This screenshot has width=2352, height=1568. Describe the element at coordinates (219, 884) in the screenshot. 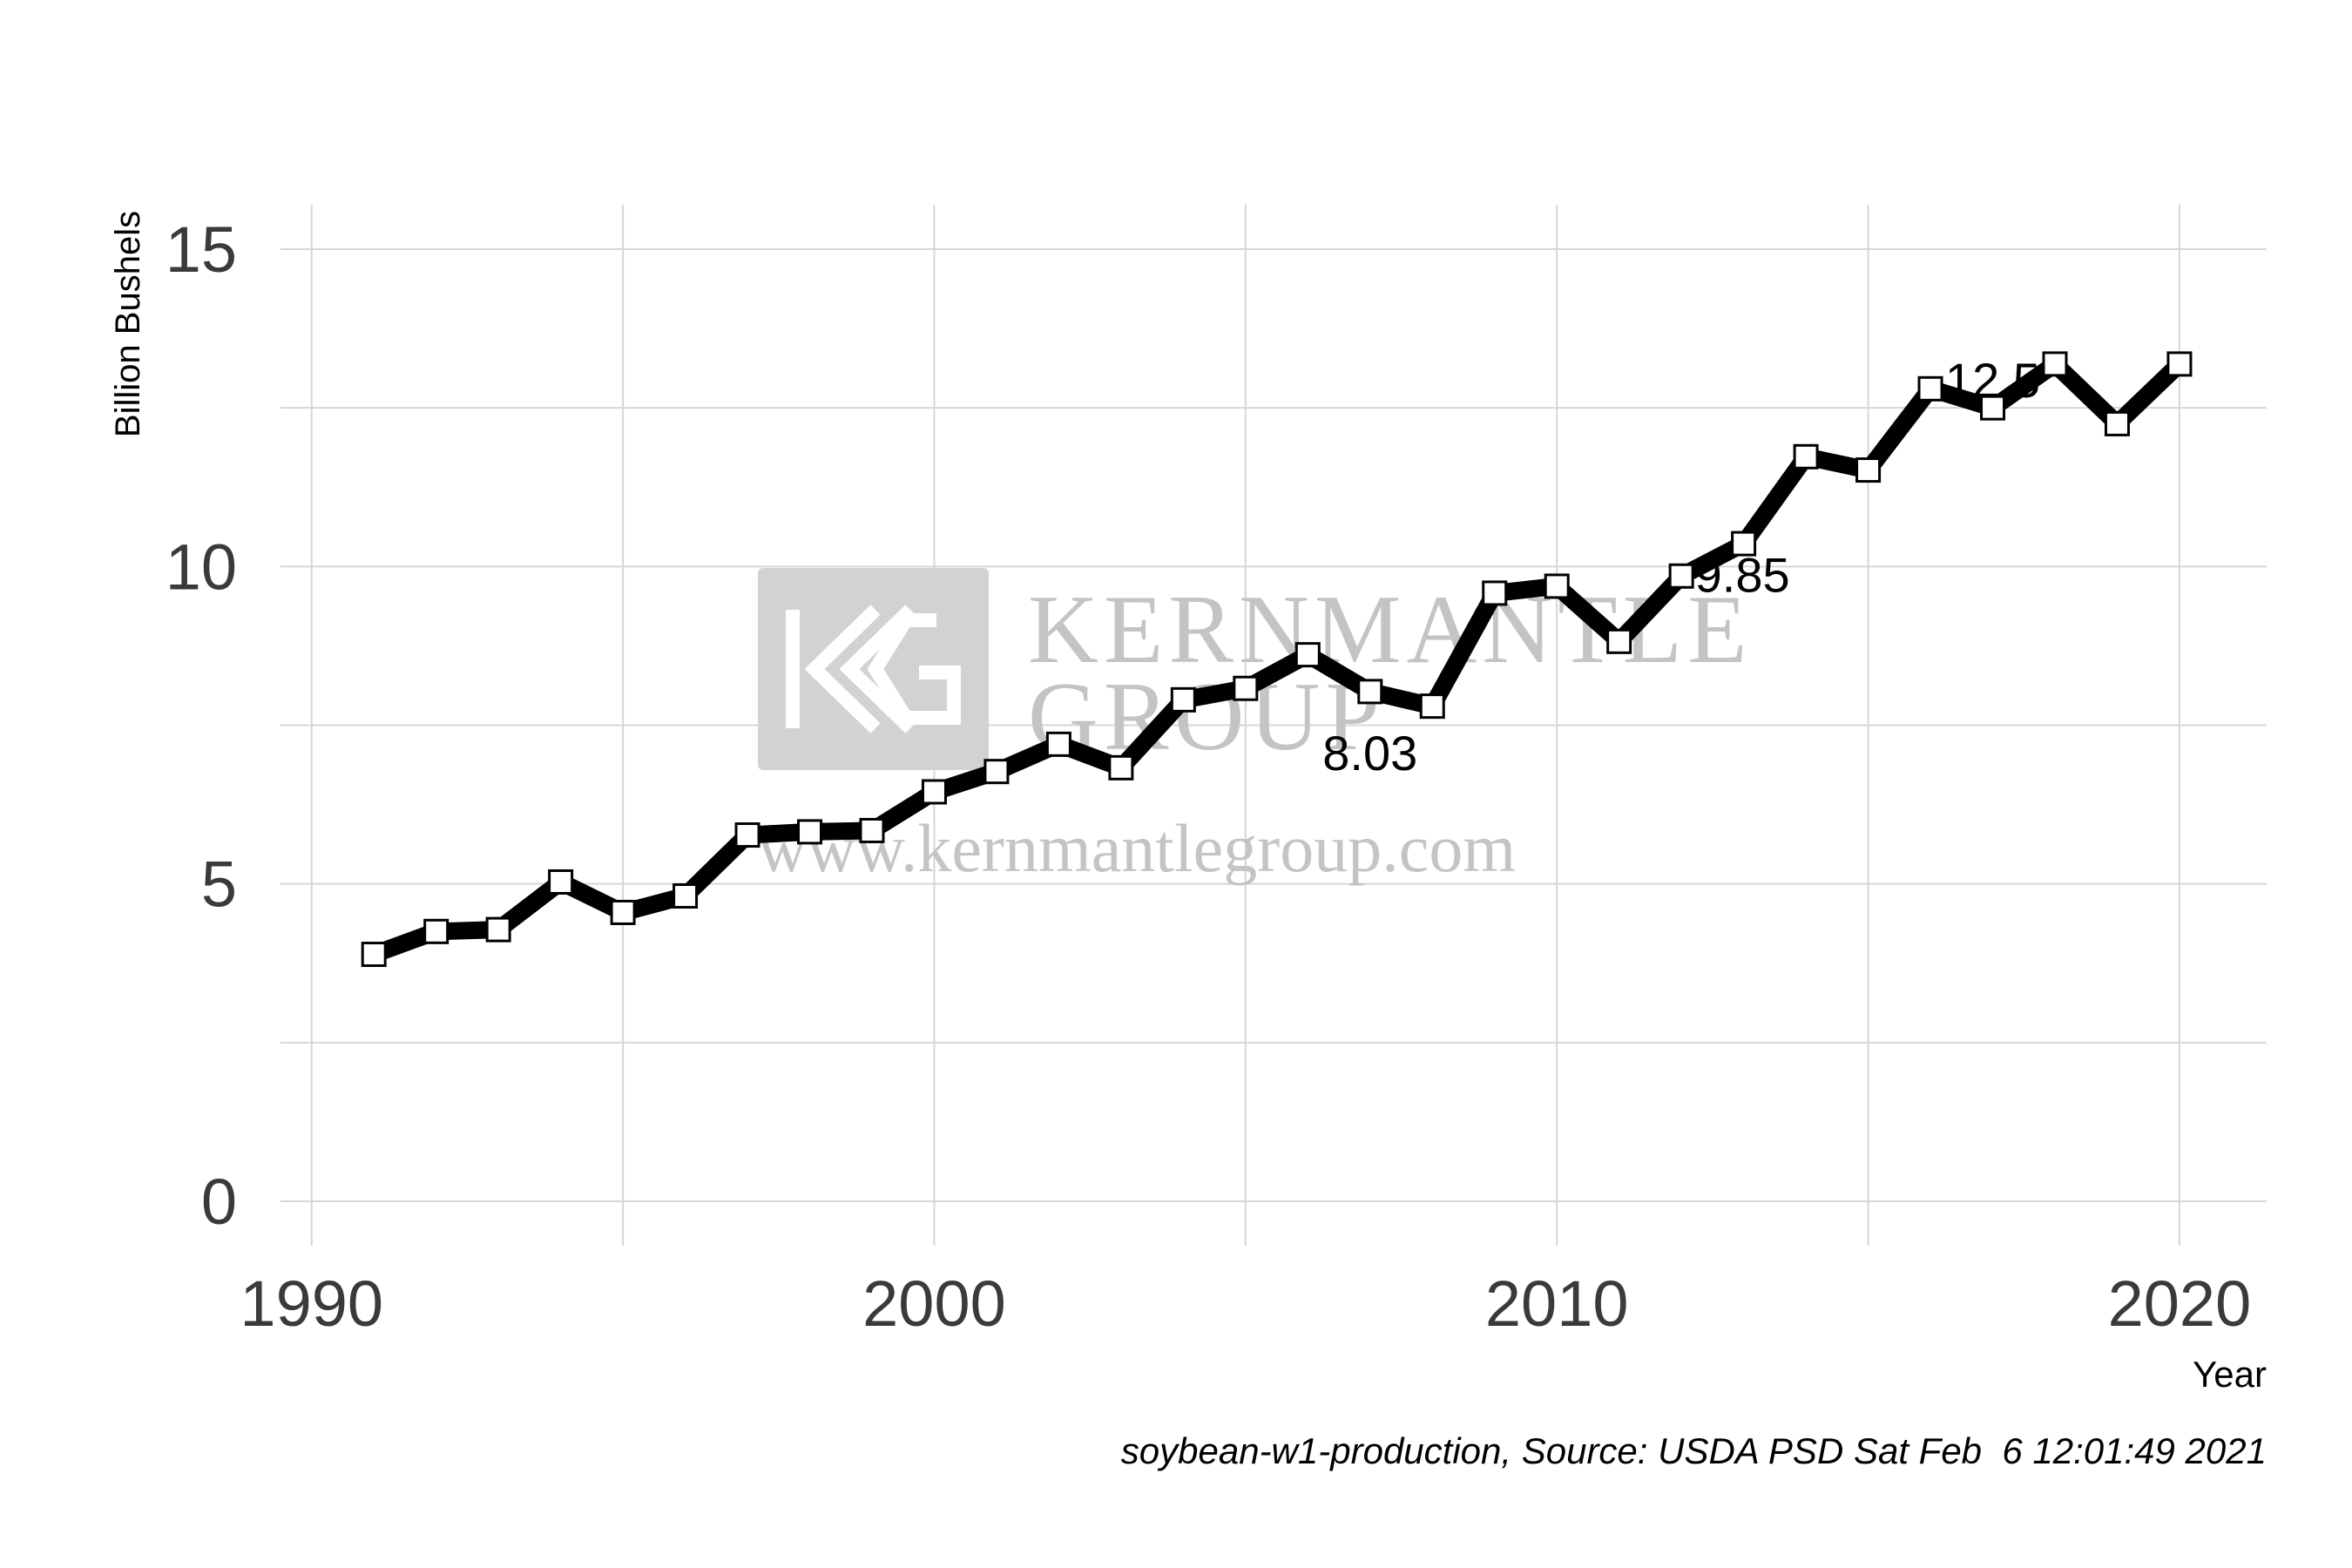

I see `y-tick-label: 5` at that location.